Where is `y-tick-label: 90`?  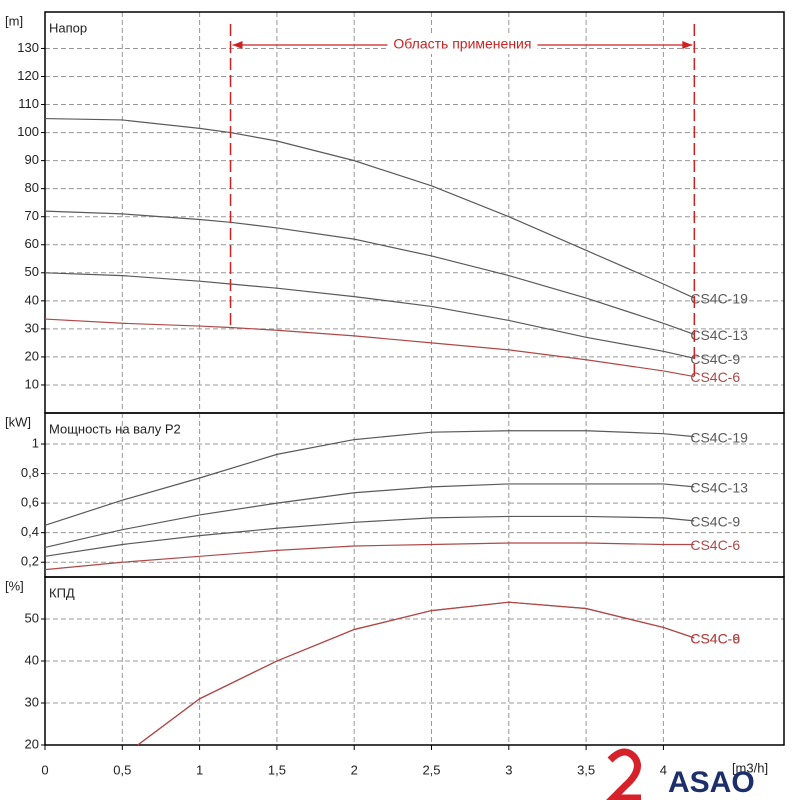 y-tick-label: 90 is located at coordinates (32, 159).